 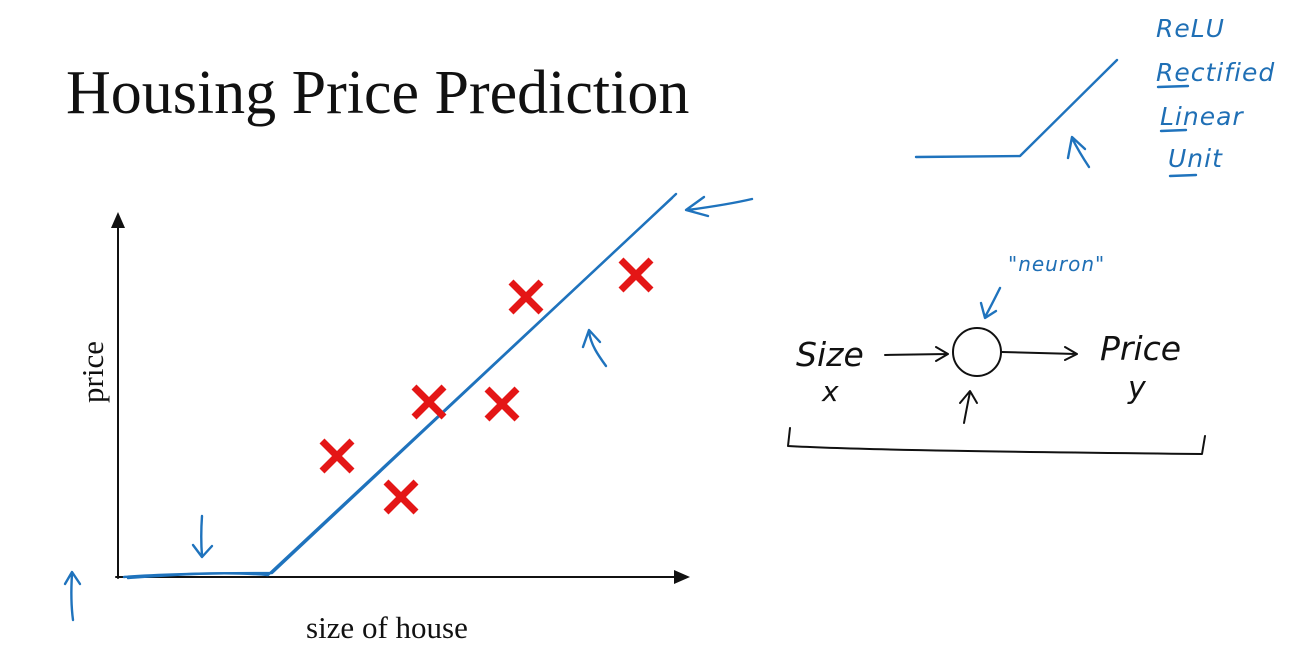 What do you see at coordinates (682, 577) in the screenshot?
I see `x-axis-arrowhead` at bounding box center [682, 577].